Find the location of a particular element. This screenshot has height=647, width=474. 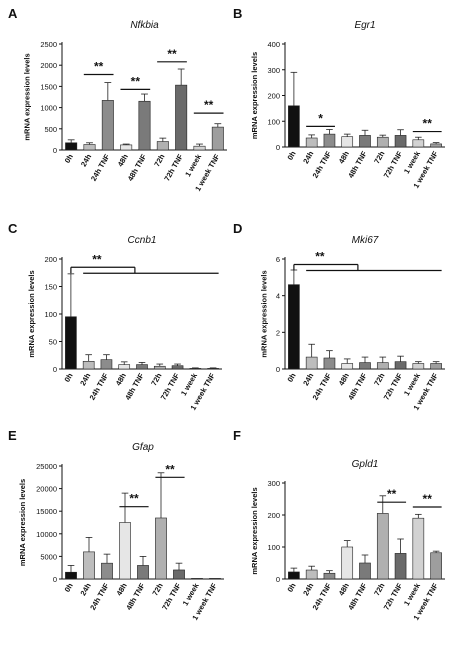

y-tick-label: 400 is located at coordinates (273, 44).